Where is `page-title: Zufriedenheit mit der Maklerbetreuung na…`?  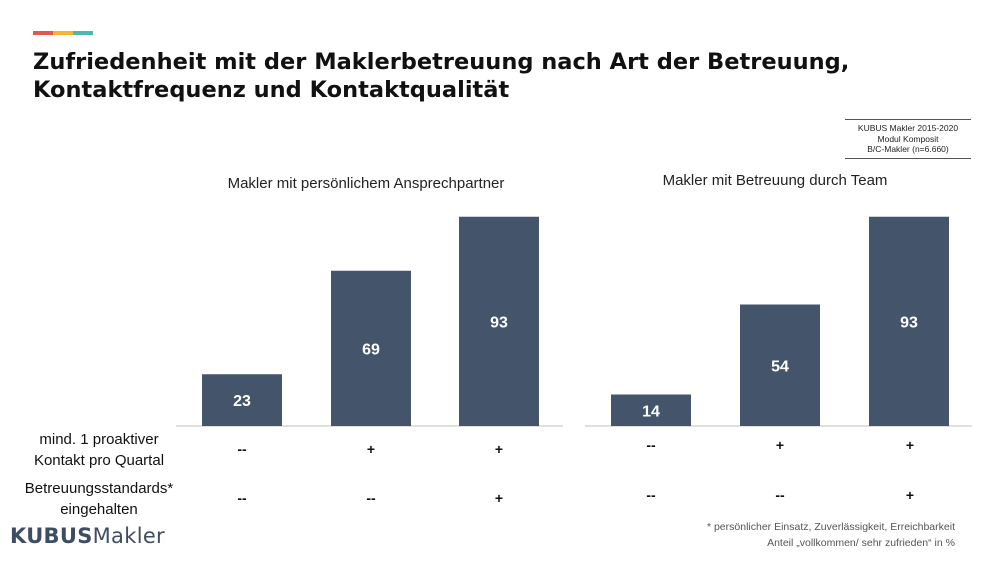
page-title: Zufriedenheit mit der Maklerbetreuung na… is located at coordinates (503, 76).